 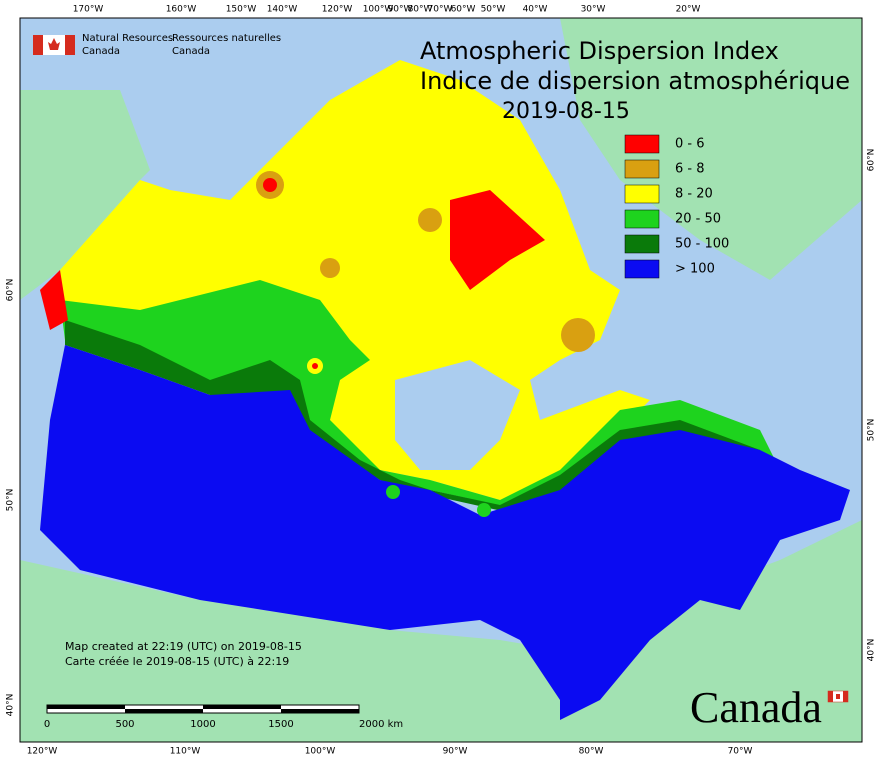 What do you see at coordinates (566, 111) in the screenshot?
I see `date: 2019-08-15` at bounding box center [566, 111].